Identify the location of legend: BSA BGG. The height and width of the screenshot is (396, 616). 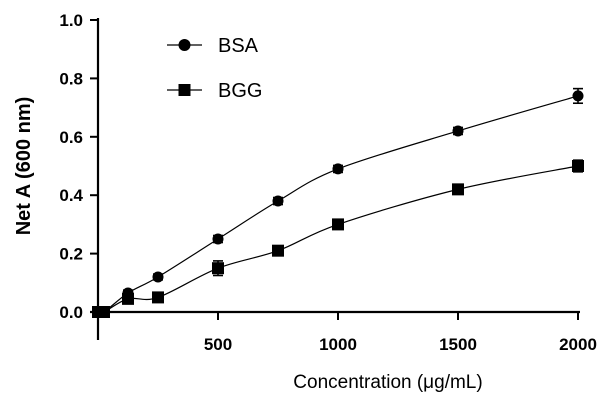
(214, 68).